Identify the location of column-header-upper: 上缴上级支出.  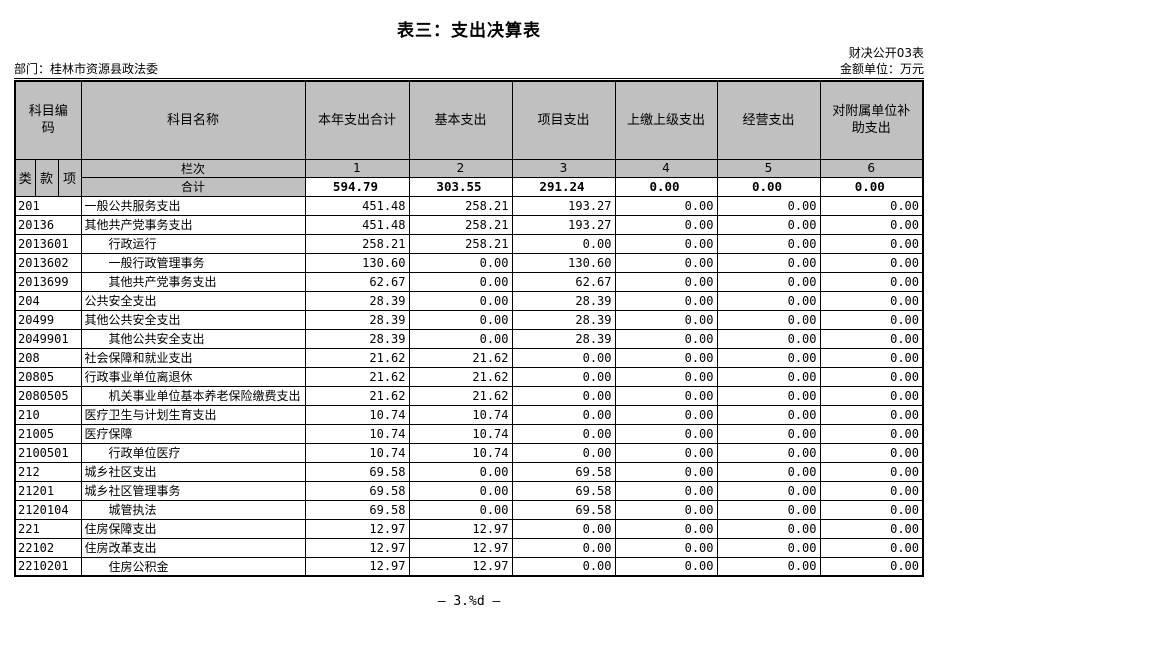
(666, 120).